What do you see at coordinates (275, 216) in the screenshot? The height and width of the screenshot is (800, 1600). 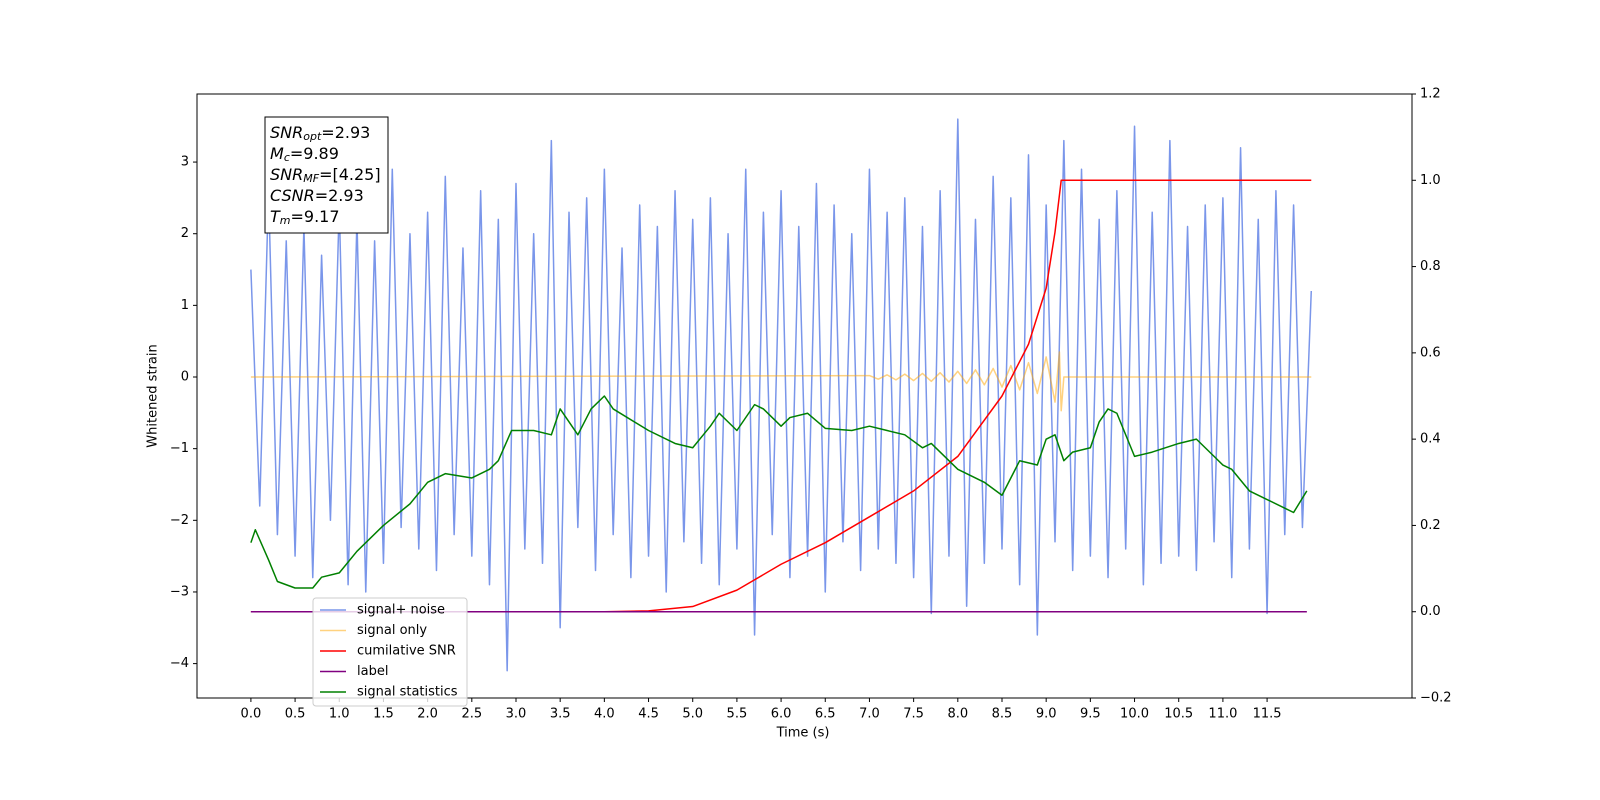 I see `annotation-symbol: T` at bounding box center [275, 216].